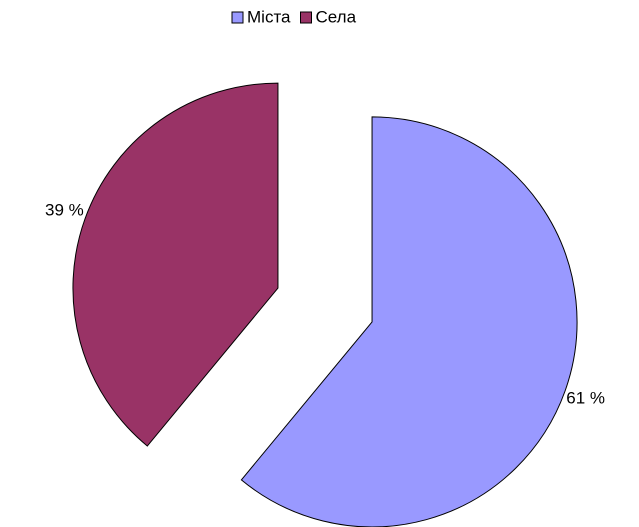  What do you see at coordinates (269, 16) in the screenshot?
I see `legend-label: Міста` at bounding box center [269, 16].